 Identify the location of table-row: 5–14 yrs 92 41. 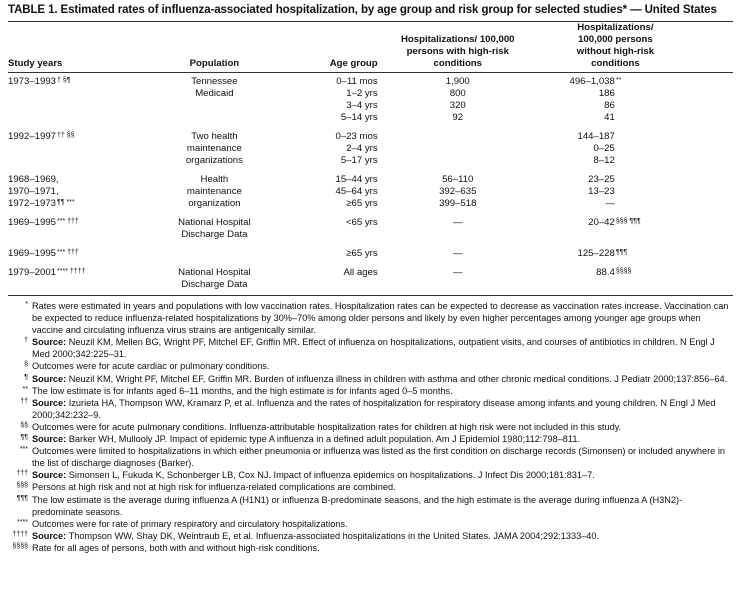
(370, 118).